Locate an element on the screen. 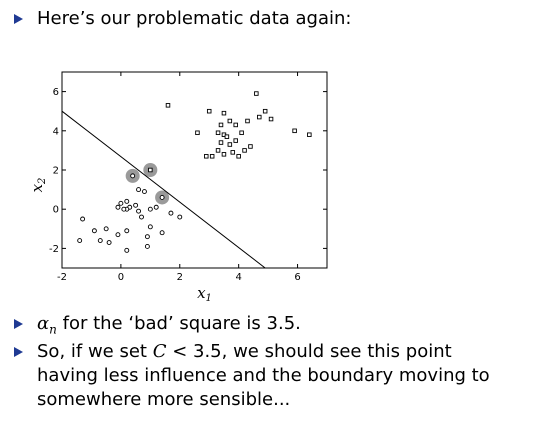 The width and height of the screenshot is (535, 426). x-axis-label: x1 is located at coordinates (204, 293).